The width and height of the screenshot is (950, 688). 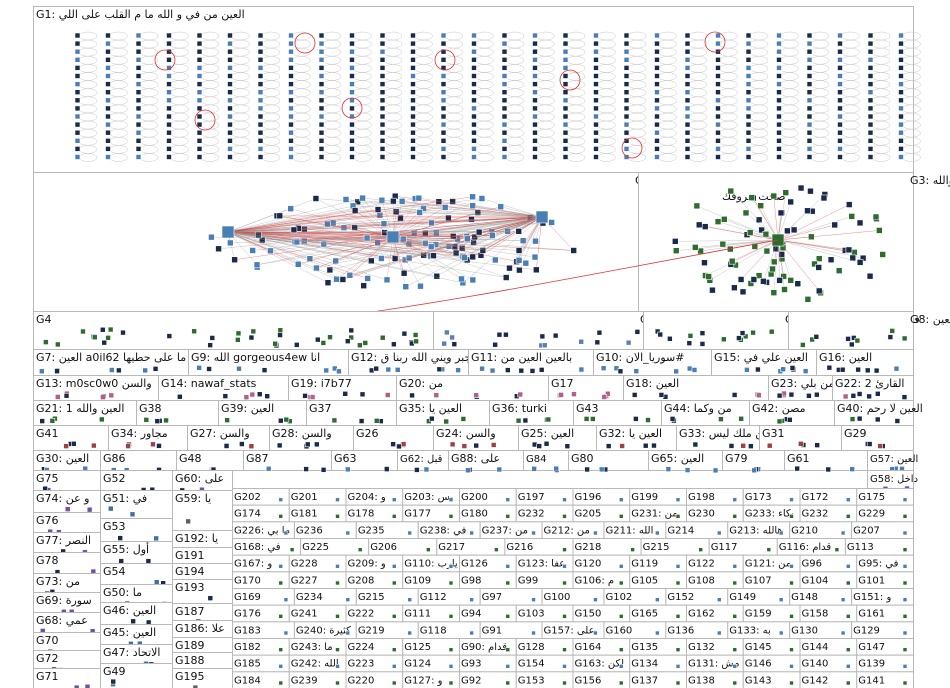 I want to click on group-label: G134, so click(x=644, y=664).